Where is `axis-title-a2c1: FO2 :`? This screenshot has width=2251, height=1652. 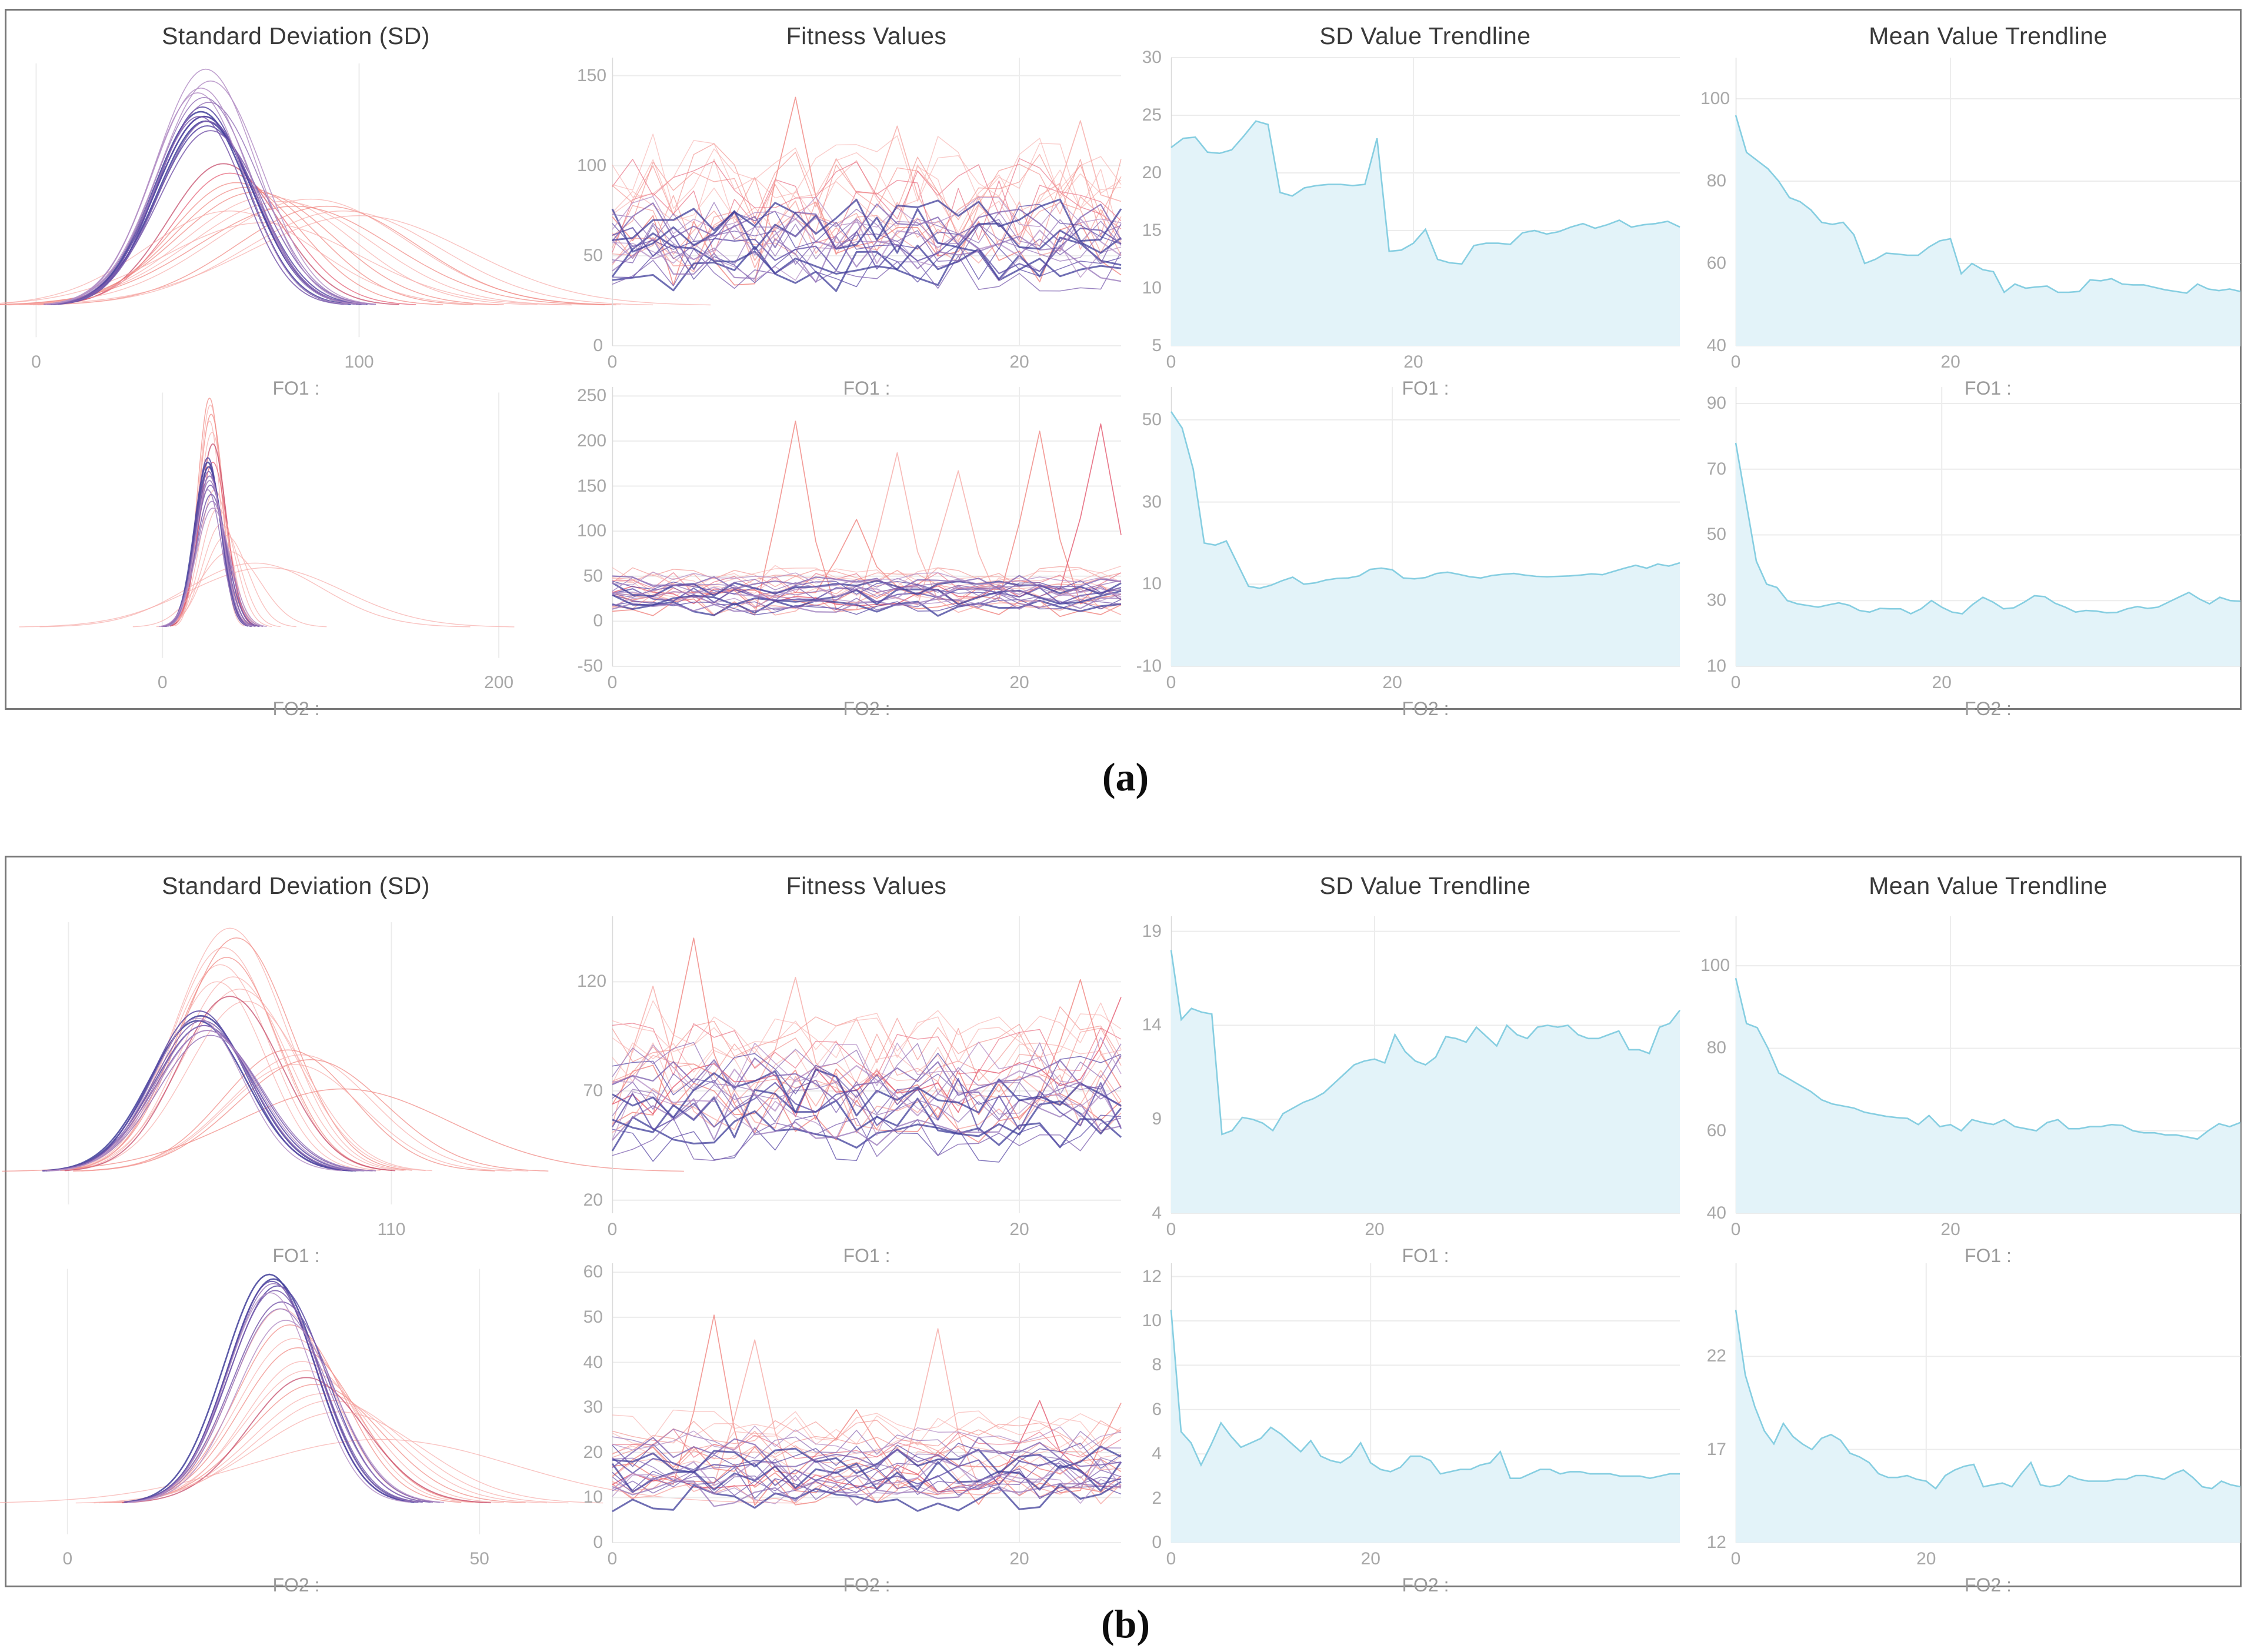 axis-title-a2c1: FO2 : is located at coordinates (296, 708).